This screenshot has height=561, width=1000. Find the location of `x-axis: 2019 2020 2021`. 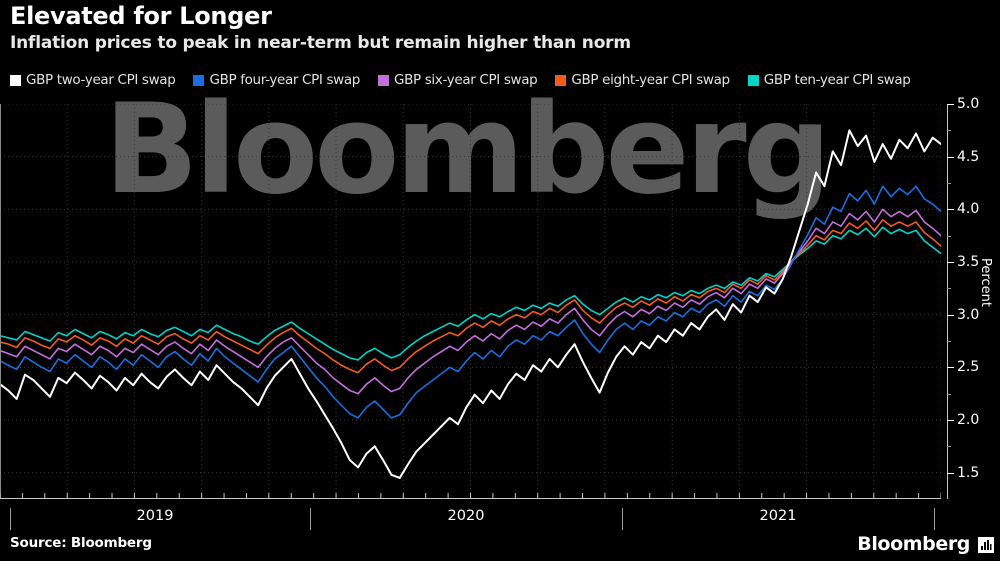

x-axis: 2019 2020 2021 is located at coordinates (470, 520).